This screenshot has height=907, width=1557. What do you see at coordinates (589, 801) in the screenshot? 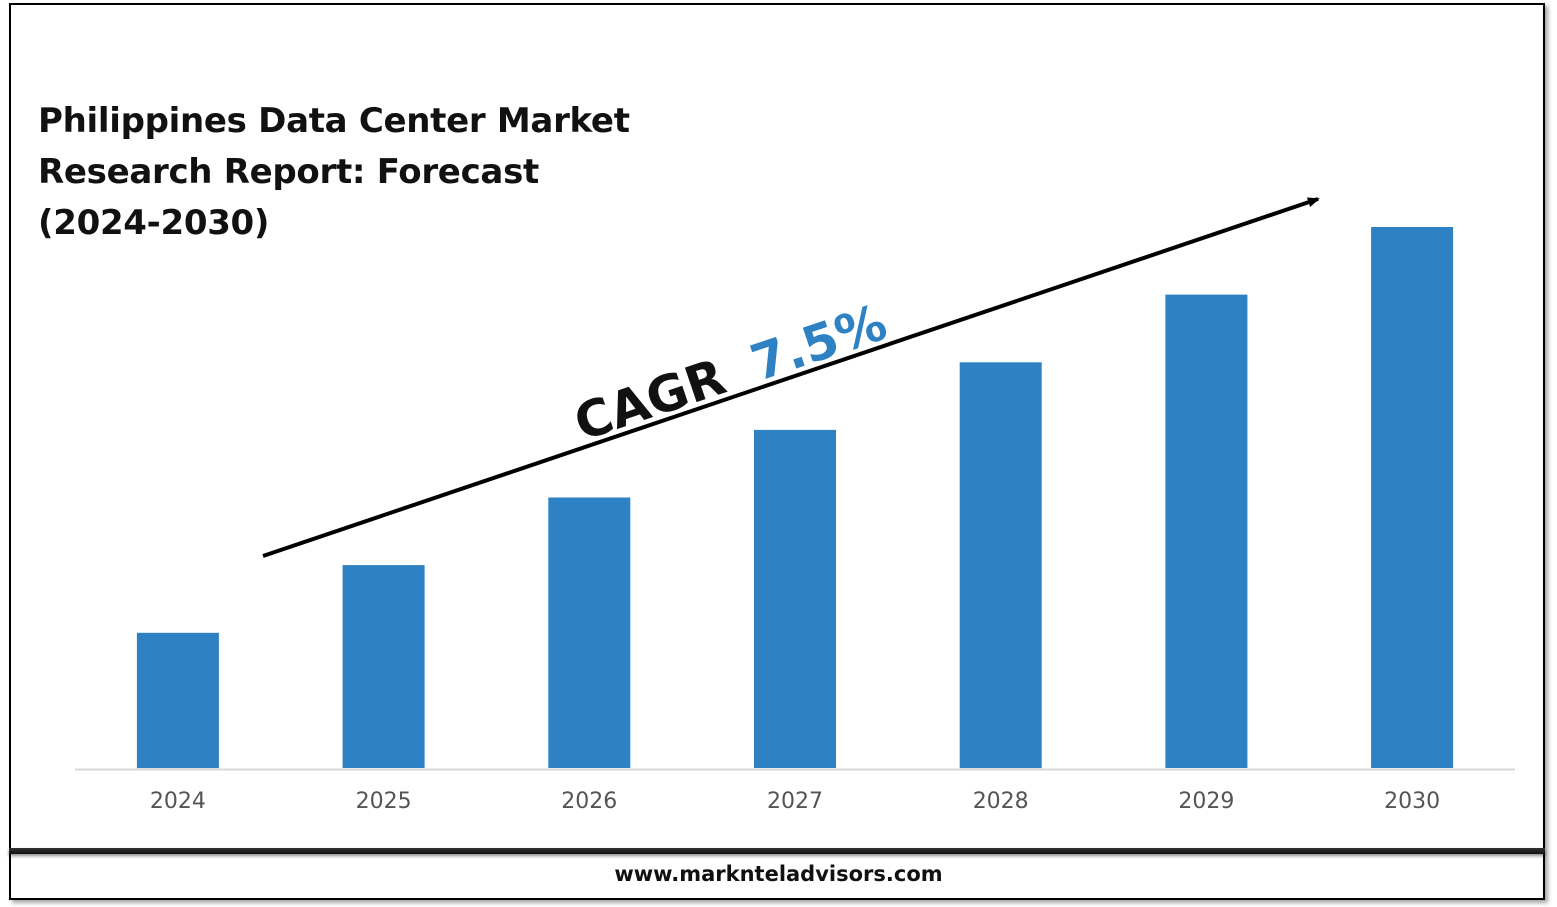
I see `x-tick-label-2026: 2026` at bounding box center [589, 801].